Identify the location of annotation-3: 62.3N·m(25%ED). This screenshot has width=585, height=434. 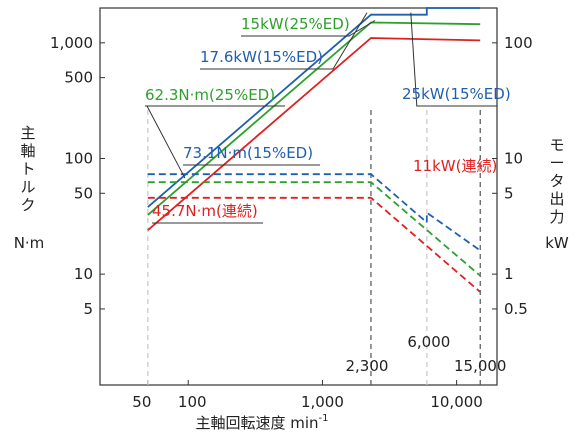
(210, 95).